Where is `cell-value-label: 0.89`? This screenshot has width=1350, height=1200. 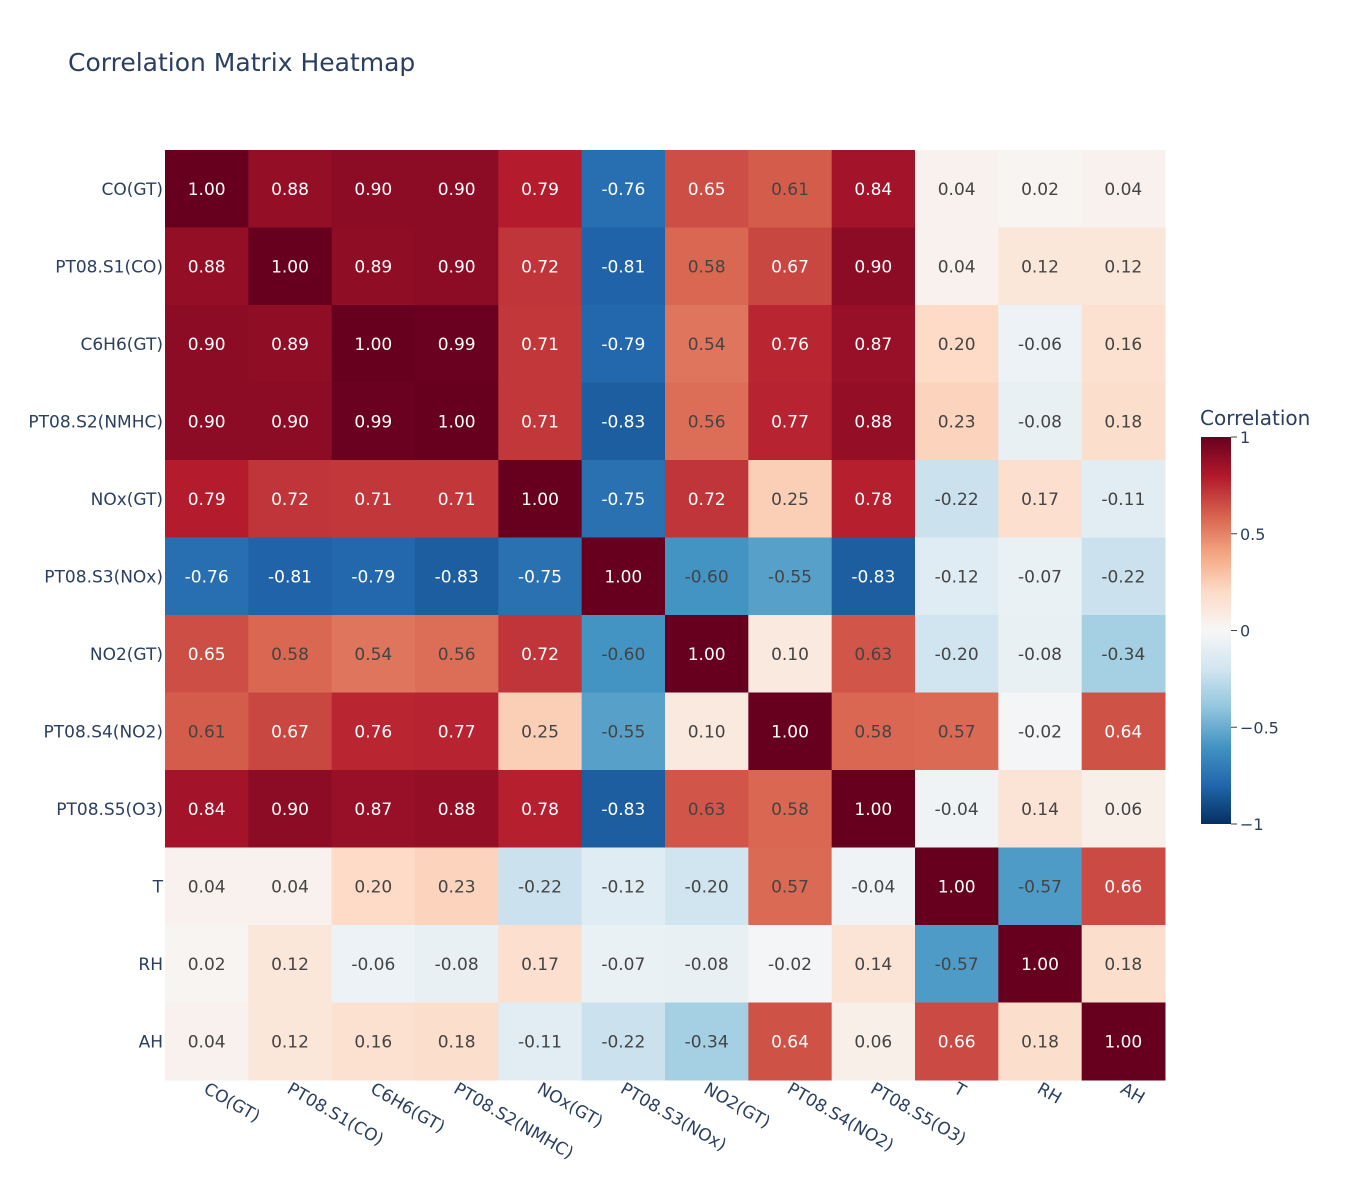
cell-value-label: 0.89 is located at coordinates (290, 345).